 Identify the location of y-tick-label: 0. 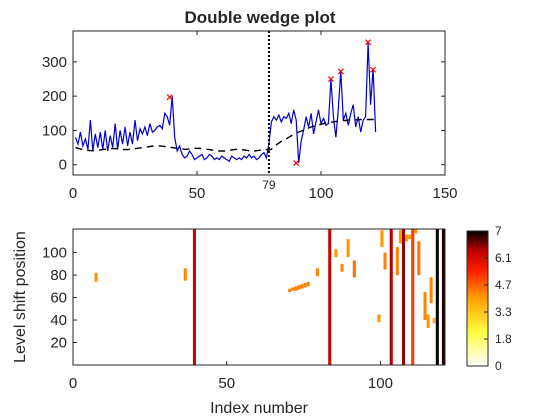
(63, 165).